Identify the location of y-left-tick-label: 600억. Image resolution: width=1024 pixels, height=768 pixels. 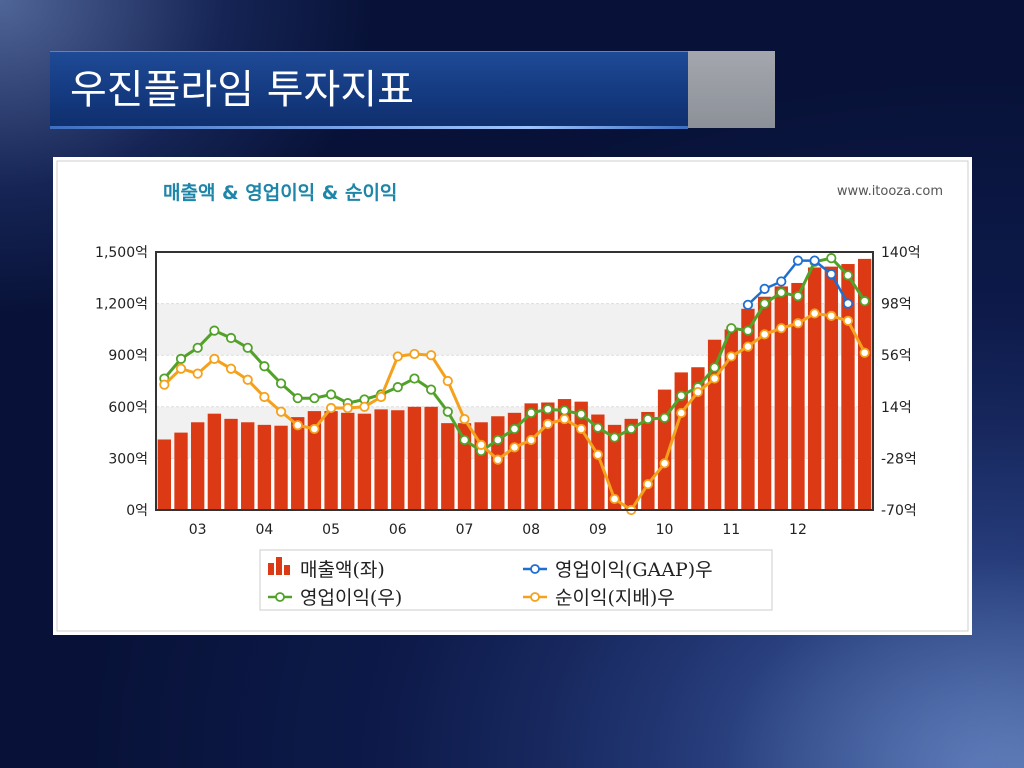
(128, 408).